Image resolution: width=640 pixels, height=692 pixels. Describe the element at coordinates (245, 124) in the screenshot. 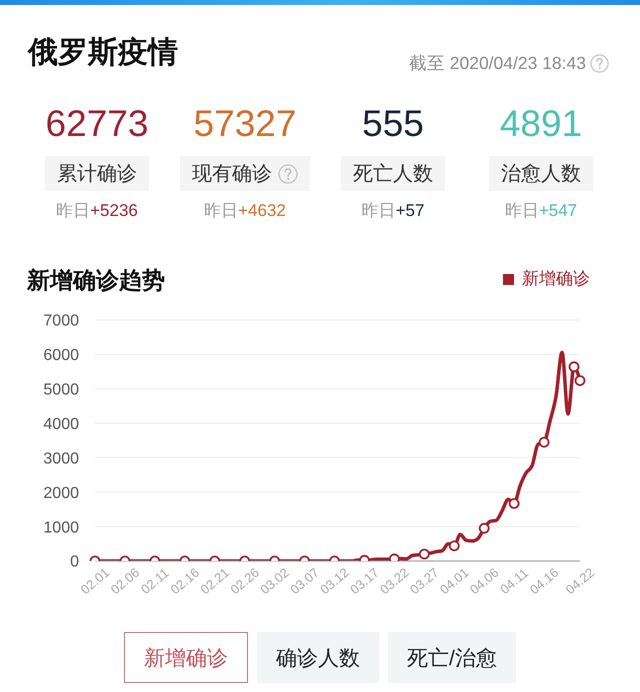

I see `data-label: 57327` at that location.